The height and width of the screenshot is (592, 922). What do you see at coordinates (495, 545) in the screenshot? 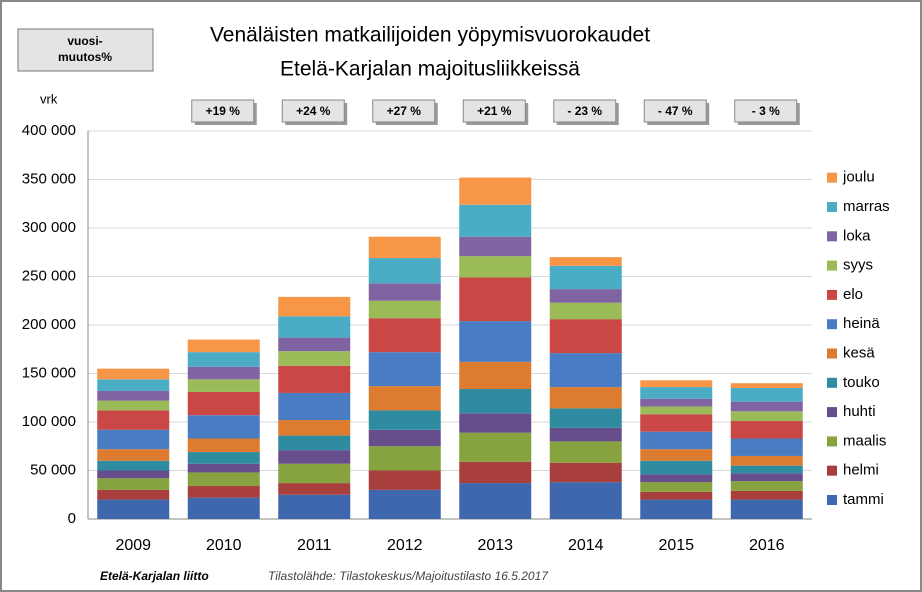
I see `x-tick-label: 2013` at bounding box center [495, 545].